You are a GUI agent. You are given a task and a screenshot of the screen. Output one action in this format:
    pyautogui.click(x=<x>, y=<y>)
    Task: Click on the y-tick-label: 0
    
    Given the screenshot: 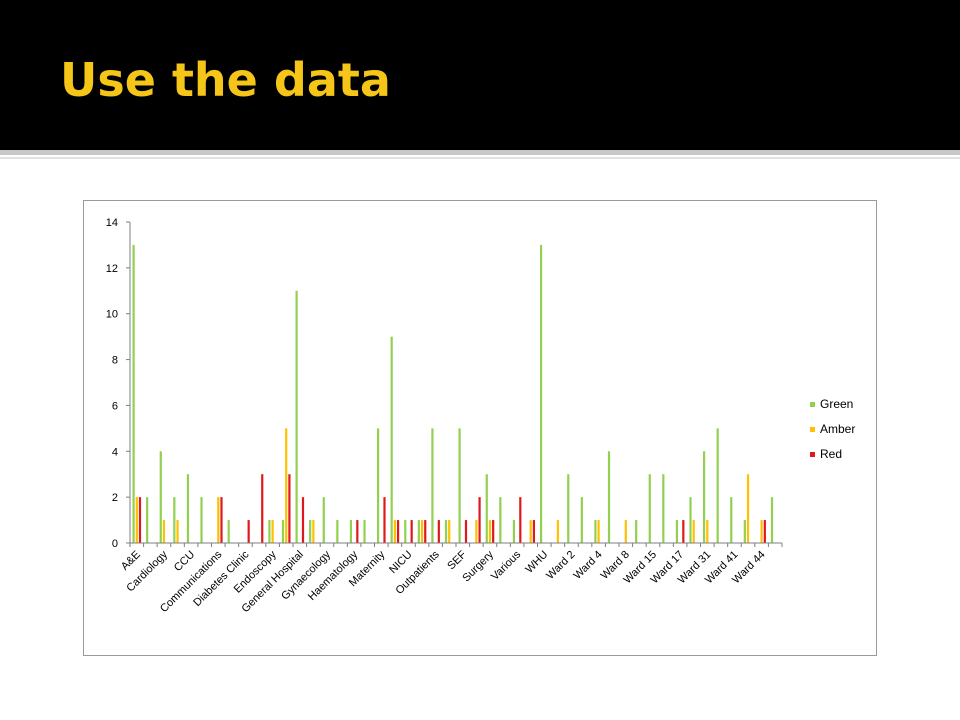 What is the action you would take?
    pyautogui.click(x=115, y=544)
    